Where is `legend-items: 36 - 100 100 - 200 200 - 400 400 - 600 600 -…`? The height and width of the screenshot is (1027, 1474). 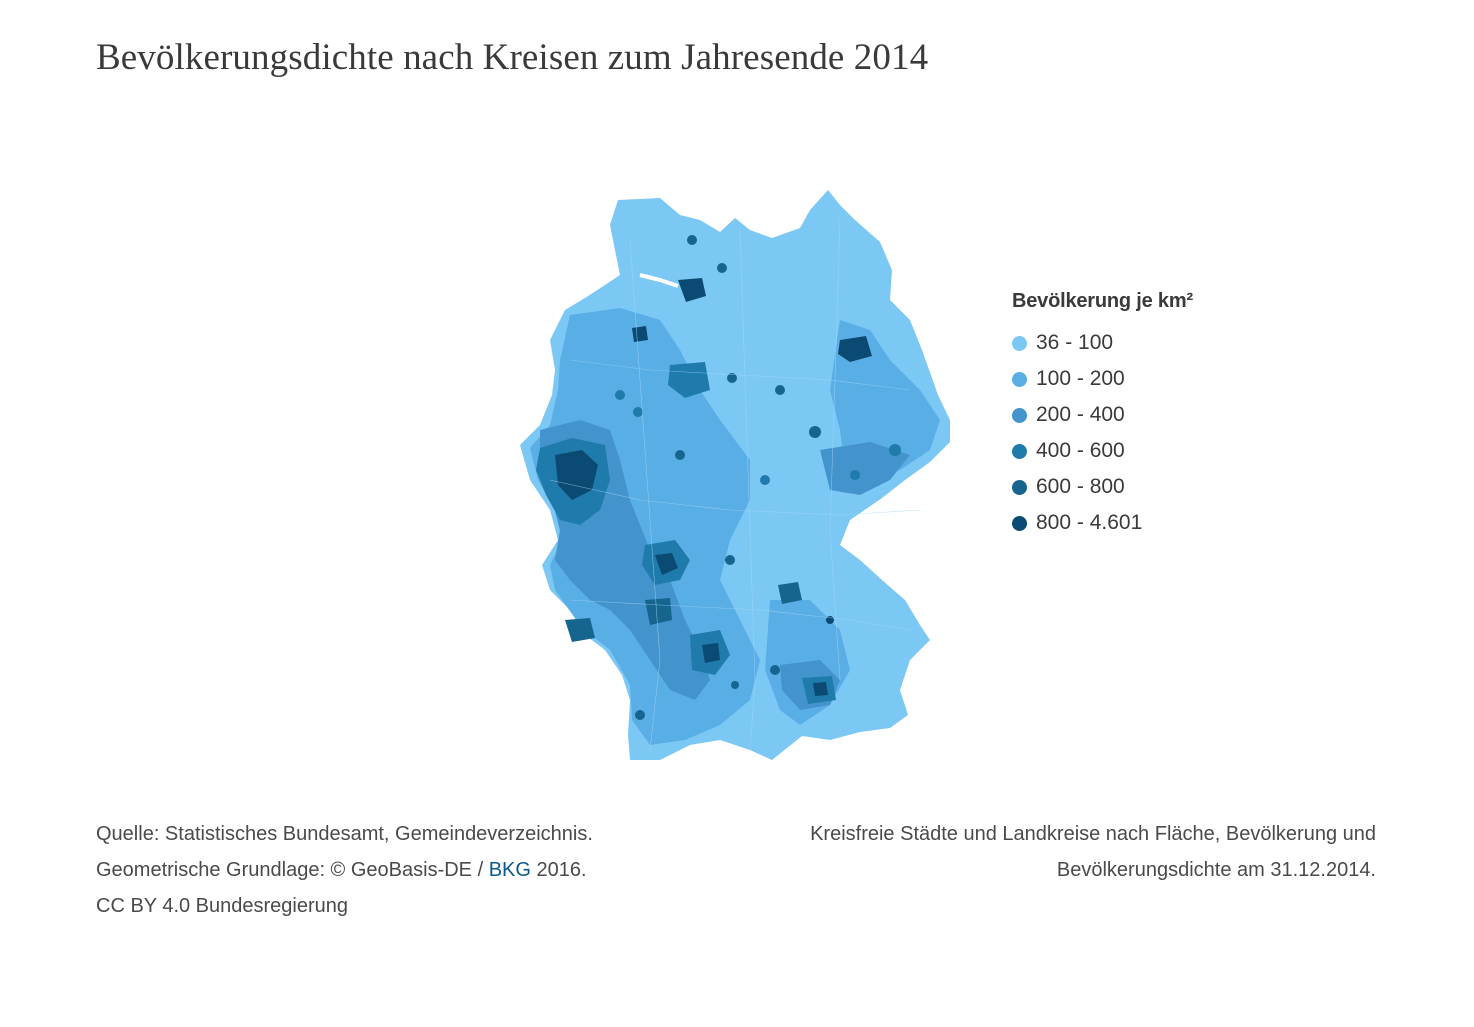
legend-items: 36 - 100 100 - 200 200 - 400 400 - 600 600 -… is located at coordinates (1102, 433).